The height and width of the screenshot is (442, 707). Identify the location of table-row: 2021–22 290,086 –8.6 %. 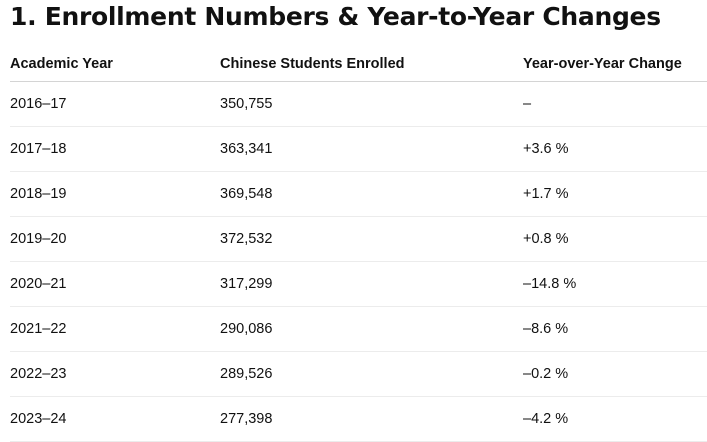
(358, 329).